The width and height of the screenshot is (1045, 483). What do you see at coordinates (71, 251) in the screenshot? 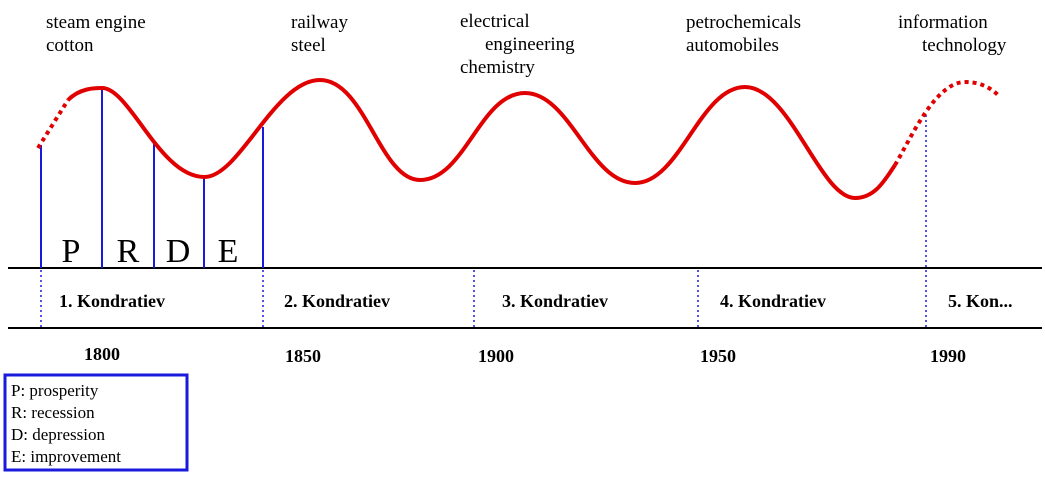
I see `phase-letter: P` at bounding box center [71, 251].